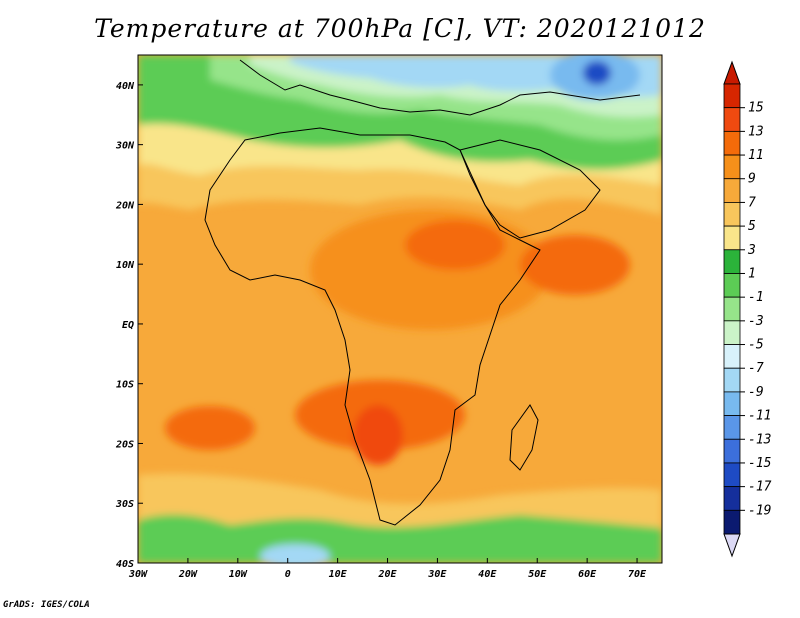  Describe the element at coordinates (751, 250) in the screenshot. I see `colorbar-label: 3` at that location.